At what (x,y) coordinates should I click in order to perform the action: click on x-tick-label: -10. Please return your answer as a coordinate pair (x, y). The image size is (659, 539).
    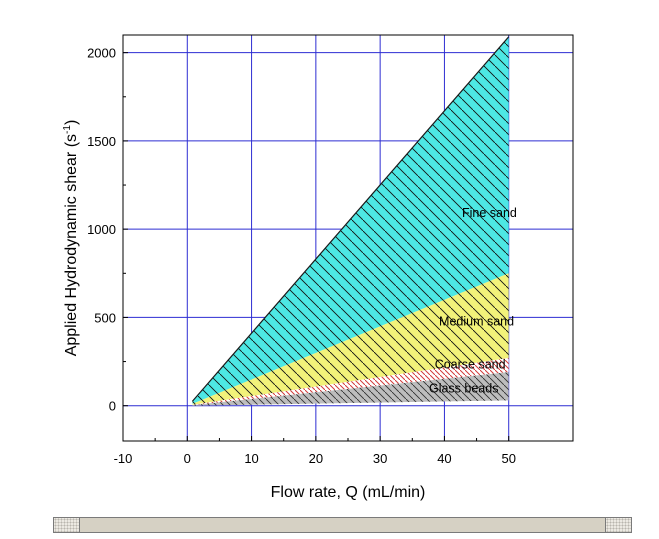
    Looking at the image, I should click on (123, 458).